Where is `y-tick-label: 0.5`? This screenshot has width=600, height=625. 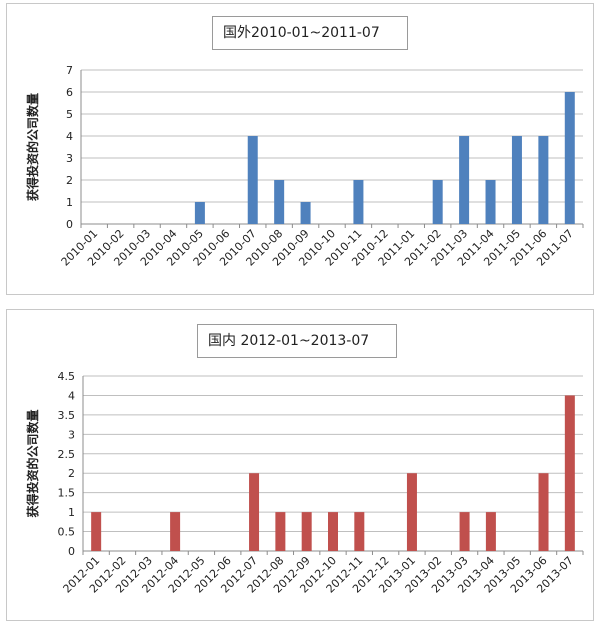 y-tick-label: 0.5 is located at coordinates (67, 532).